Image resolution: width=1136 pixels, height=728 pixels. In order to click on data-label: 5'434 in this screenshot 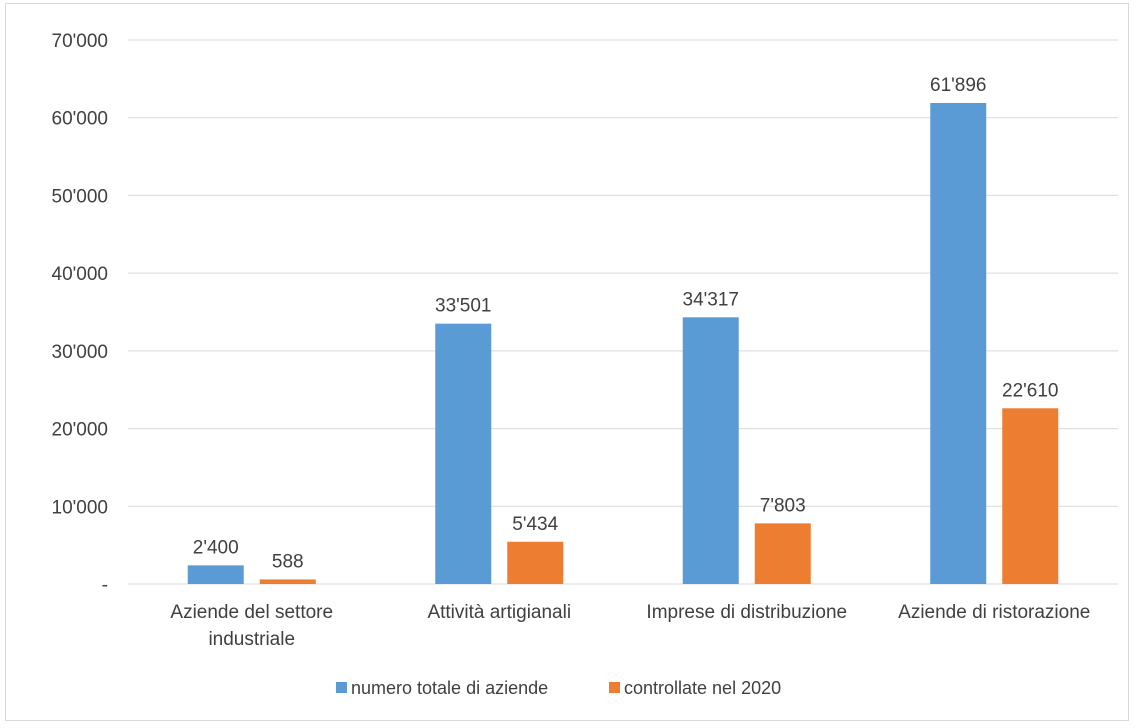, I will do `click(535, 524)`.